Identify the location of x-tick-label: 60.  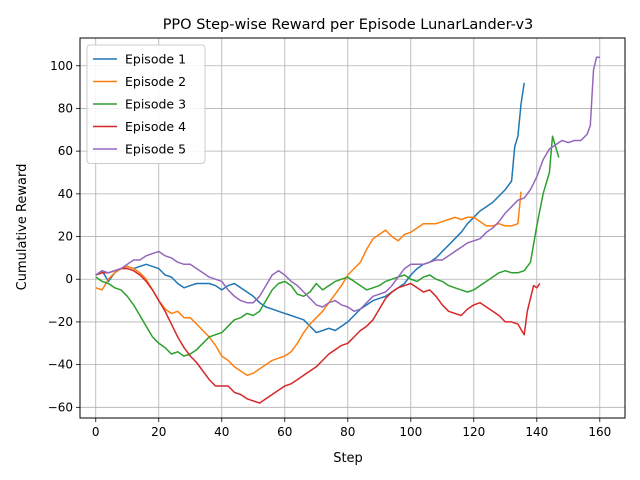
(284, 432).